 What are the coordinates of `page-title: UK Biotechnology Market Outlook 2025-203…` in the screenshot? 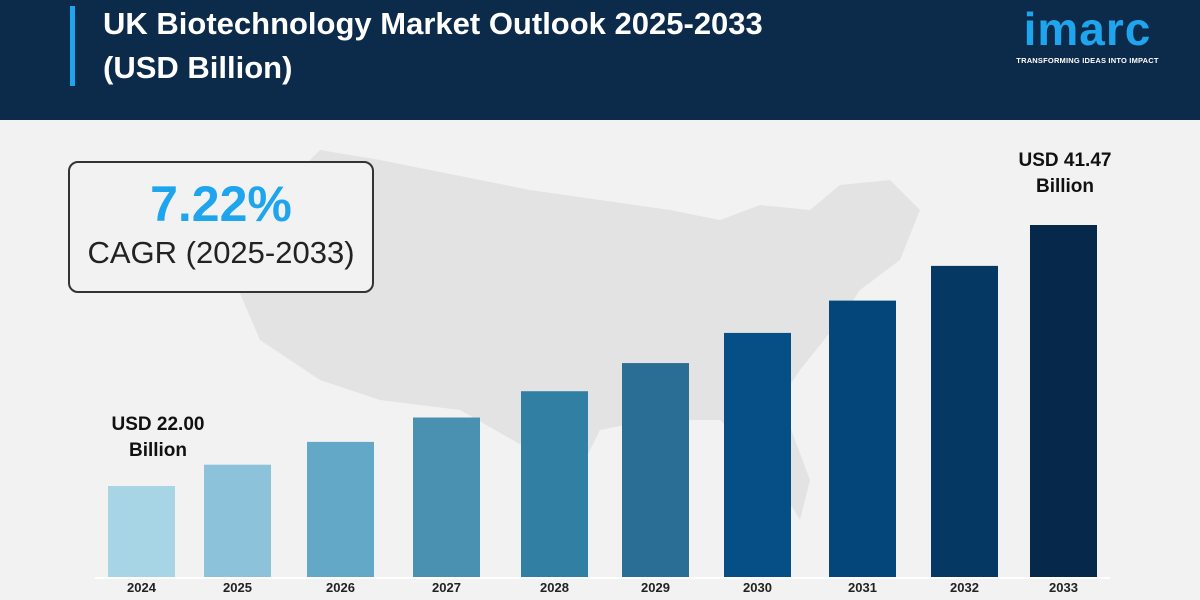 It's located at (503, 46).